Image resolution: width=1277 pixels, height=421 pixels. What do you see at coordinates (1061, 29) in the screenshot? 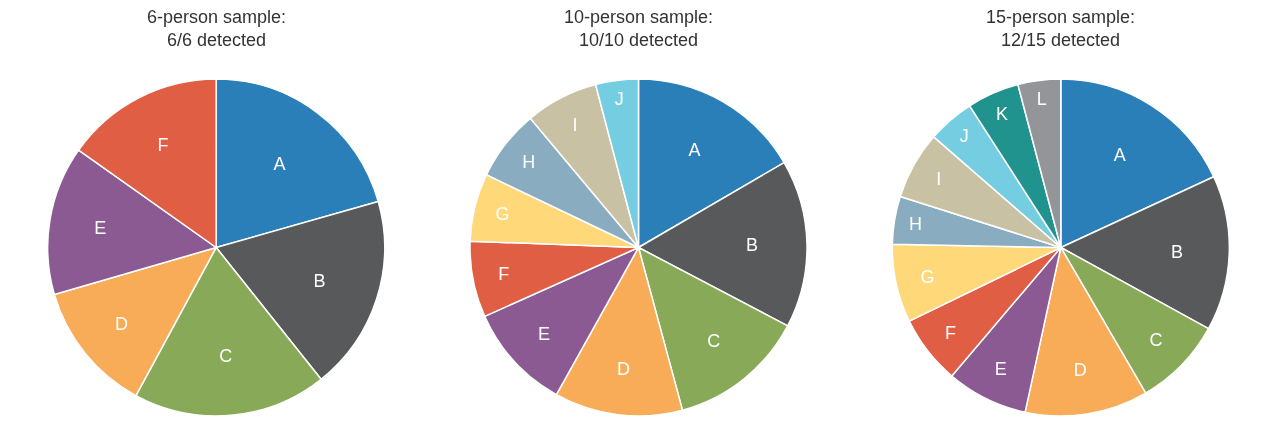
I see `chart-title: 15-person sample: 12/15 detected` at bounding box center [1061, 29].